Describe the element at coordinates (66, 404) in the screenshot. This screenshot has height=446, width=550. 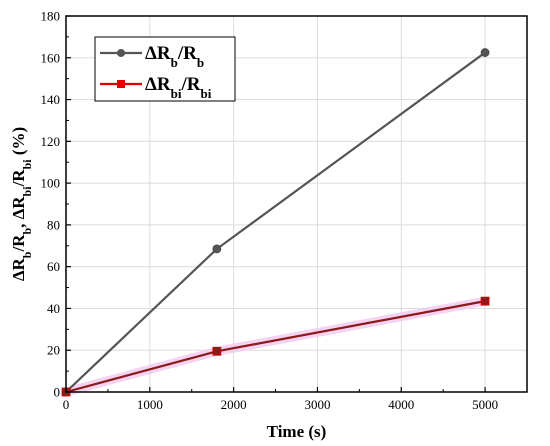
I see `x-tick-label: 0` at that location.